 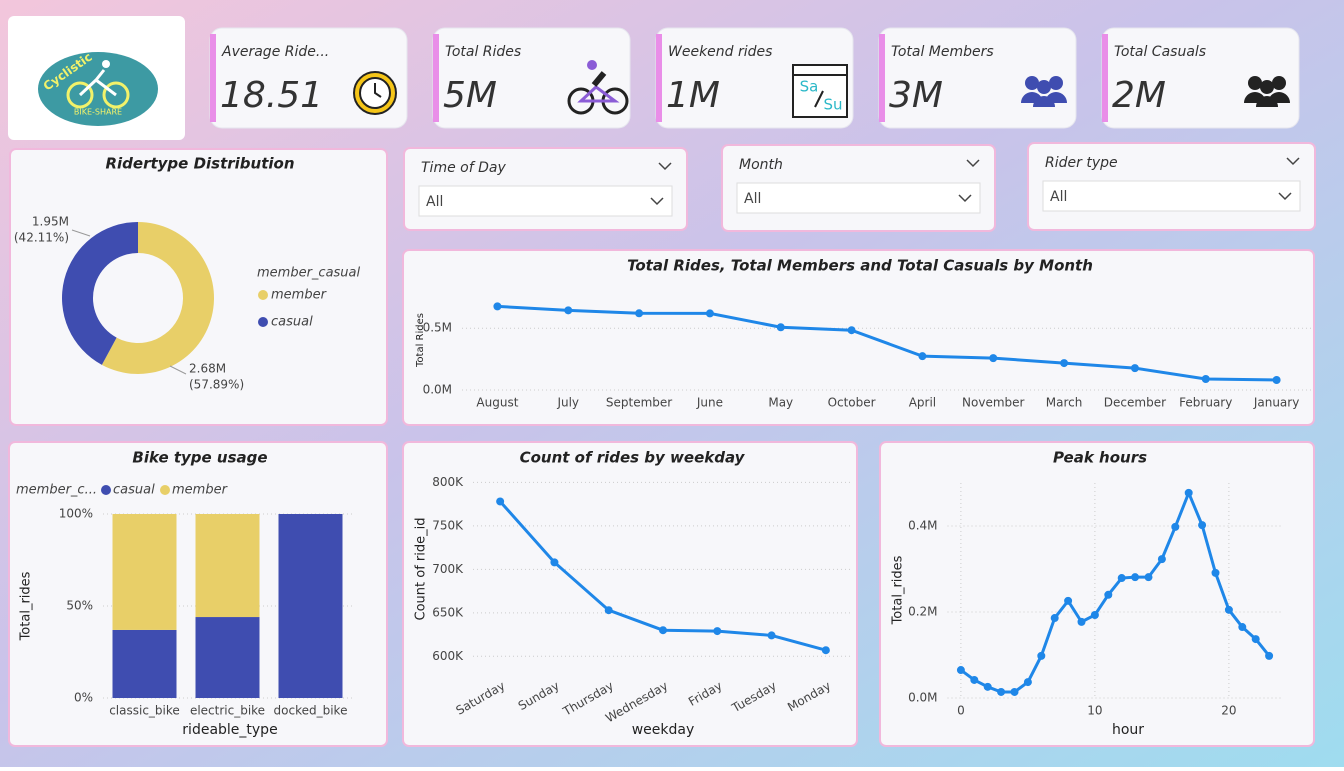 What do you see at coordinates (639, 403) in the screenshot?
I see `x-tick-label: September` at bounding box center [639, 403].